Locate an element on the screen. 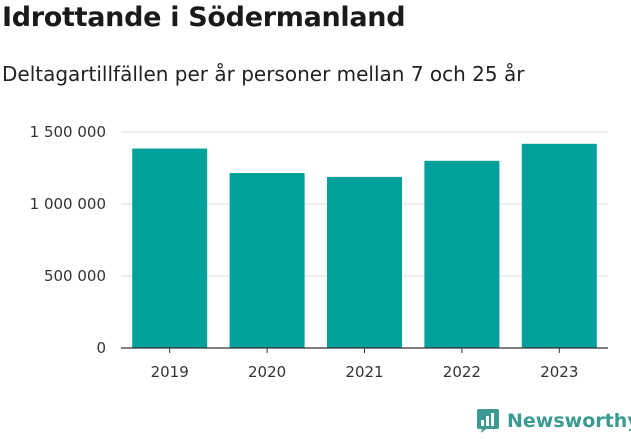  x-tick-label: 2022 is located at coordinates (462, 372).